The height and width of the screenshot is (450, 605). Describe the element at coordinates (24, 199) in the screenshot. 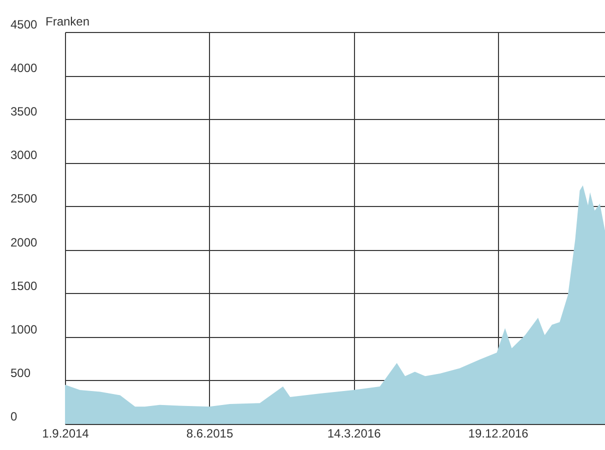

I see `y-tick-label: 2500` at that location.